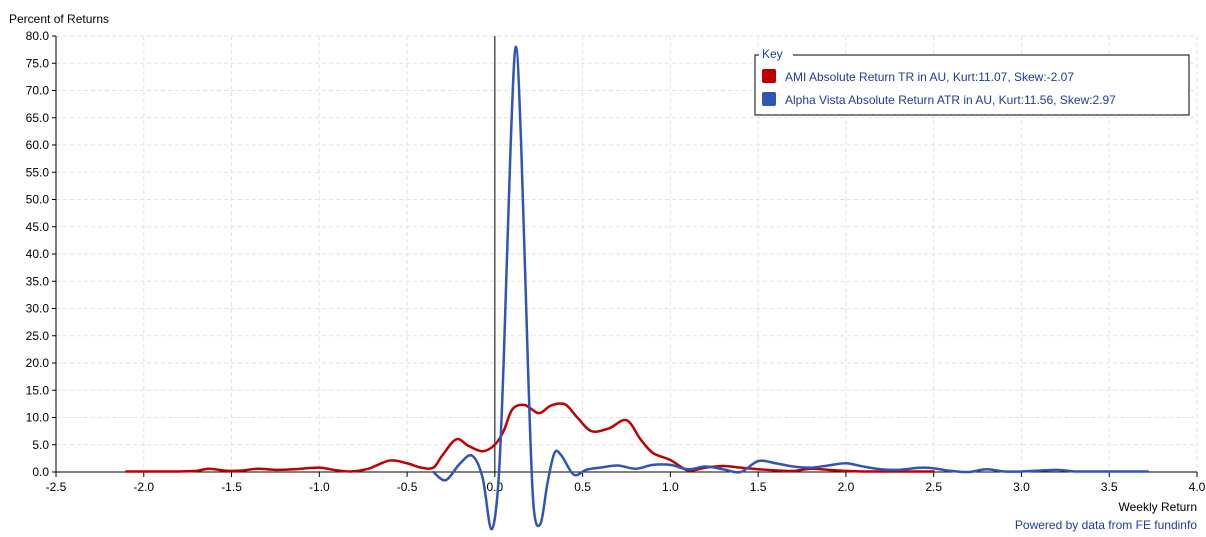  What do you see at coordinates (38, 390) in the screenshot?
I see `y-tick-label: 15.0` at bounding box center [38, 390].